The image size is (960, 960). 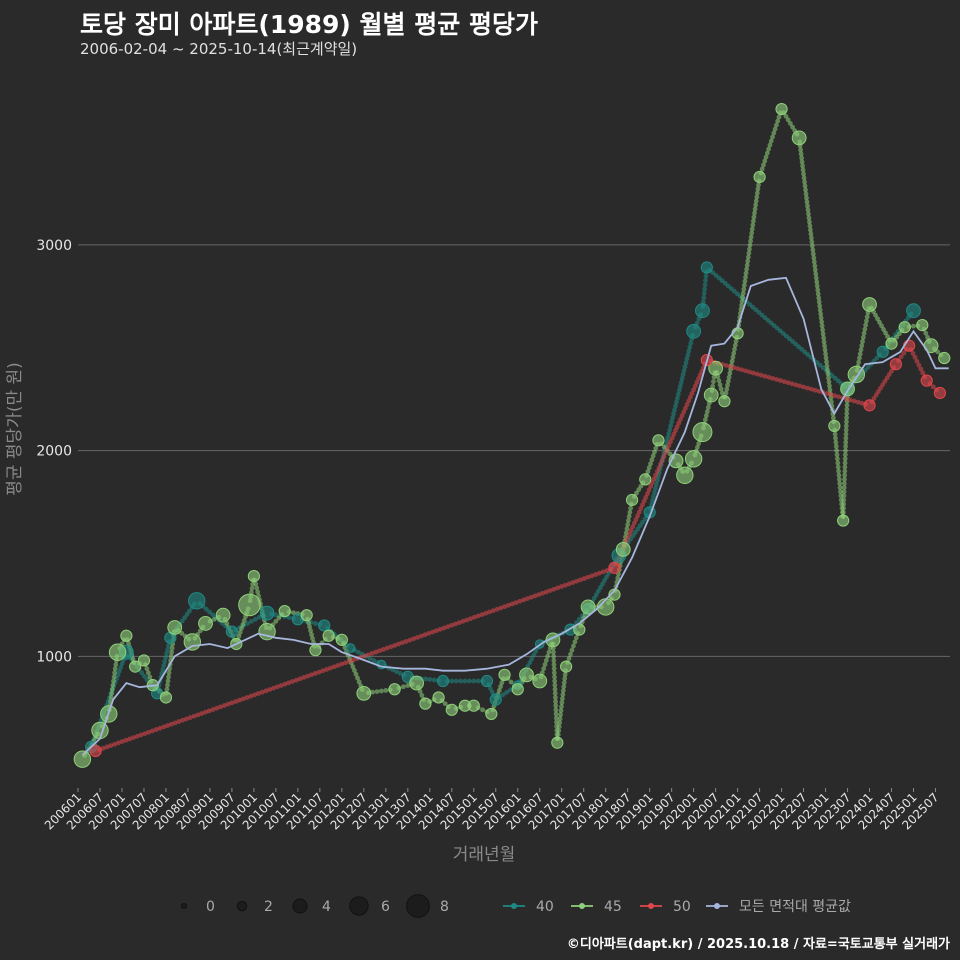 I want to click on legend-size-label: 8, so click(x=444, y=907).